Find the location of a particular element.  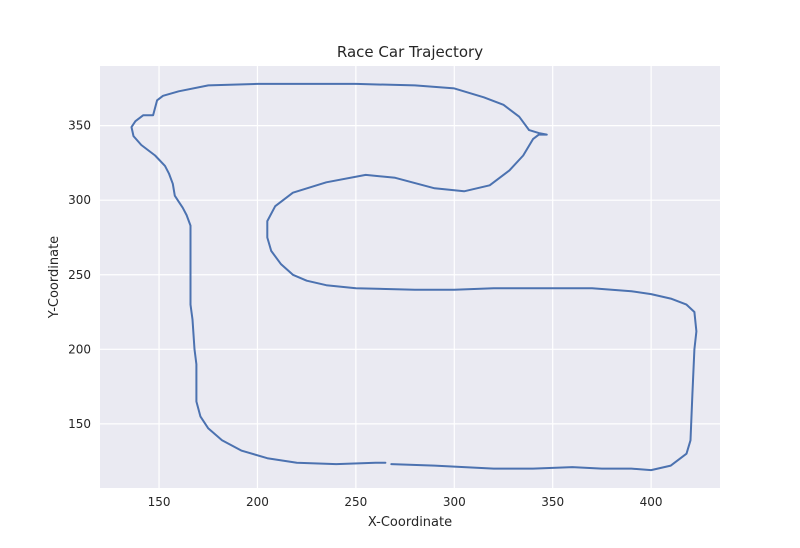

x-tick-label: 350 is located at coordinates (552, 502).